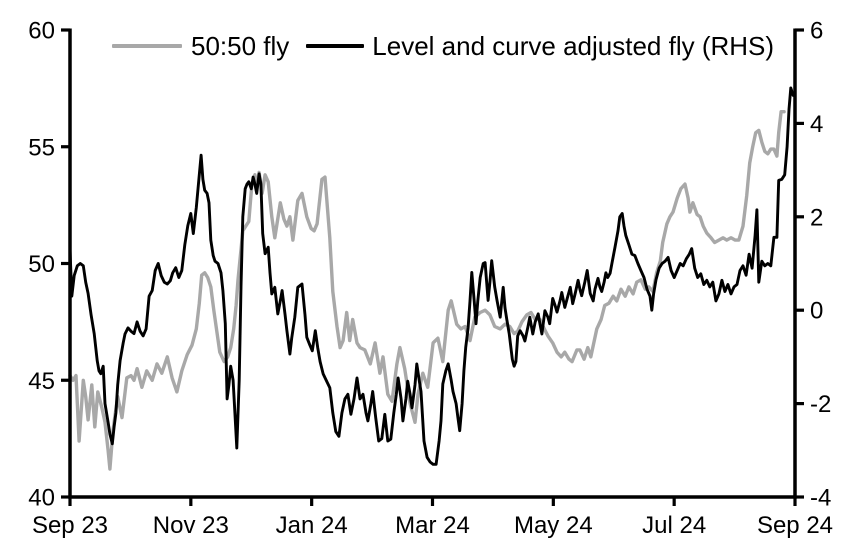  I want to click on x-axis-tick-label: Jul 24, so click(674, 525).